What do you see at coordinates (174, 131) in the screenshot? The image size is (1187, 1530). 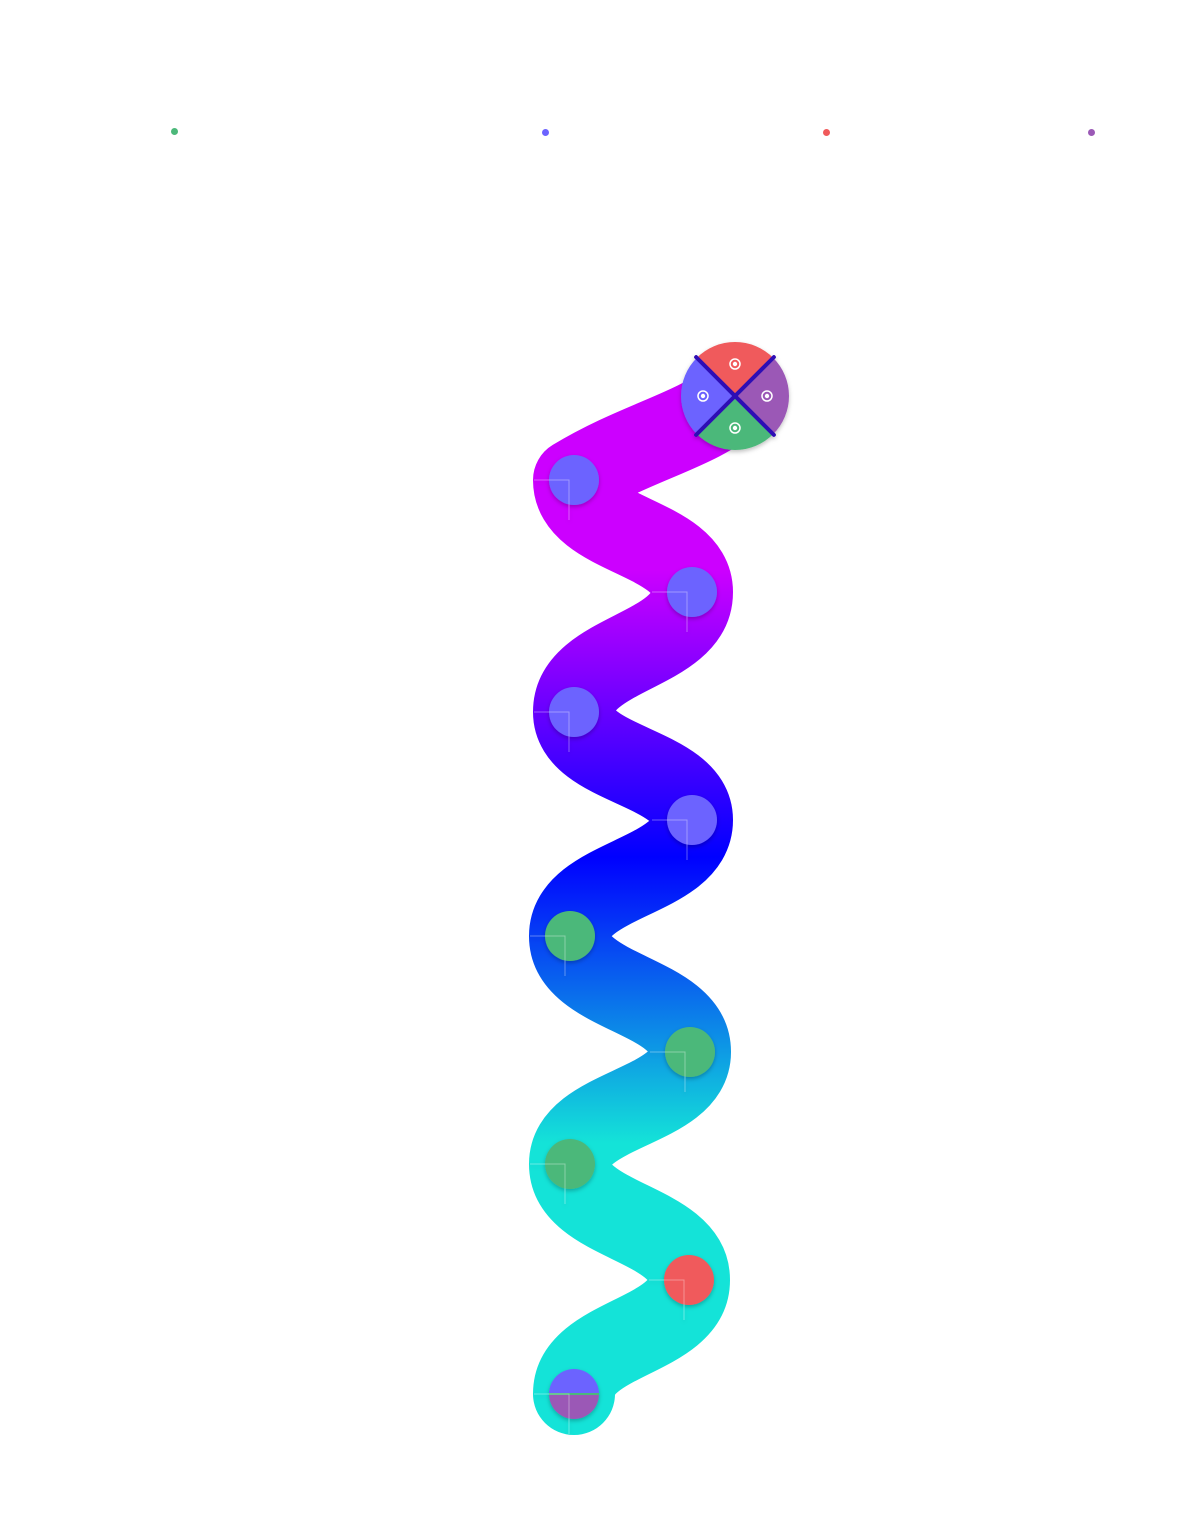 I see `legend-dot-green` at bounding box center [174, 131].